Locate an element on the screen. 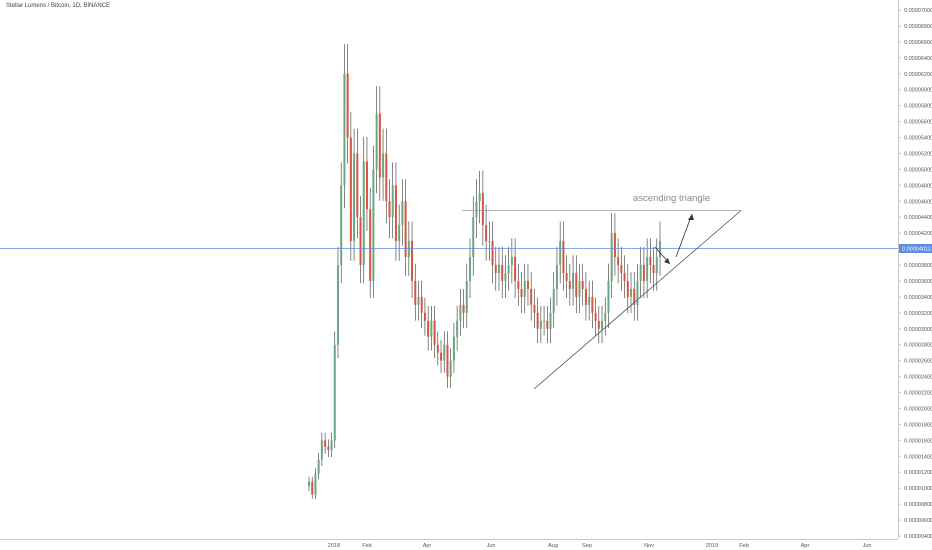 The height and width of the screenshot is (550, 932). support-trendline is located at coordinates (637, 300).